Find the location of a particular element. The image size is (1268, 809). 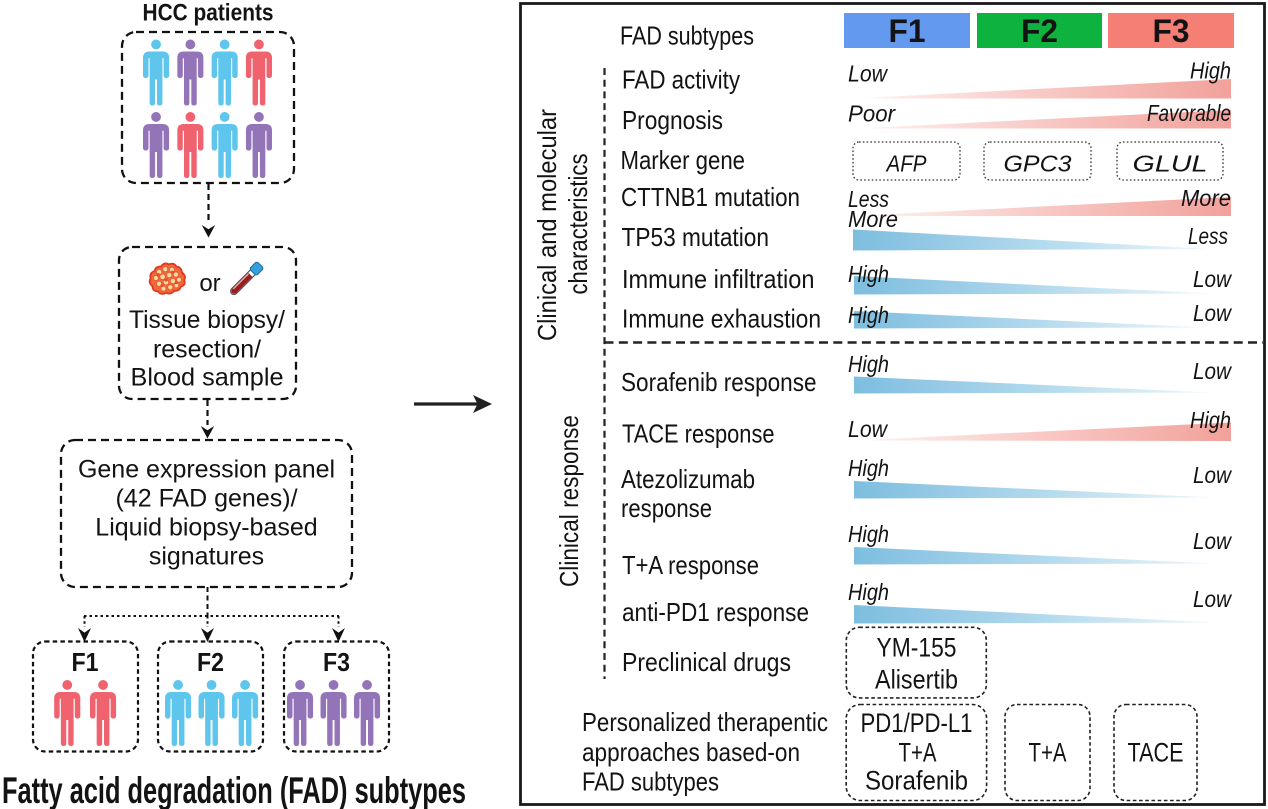

svg-text: Favorable is located at coordinates (1189, 113).